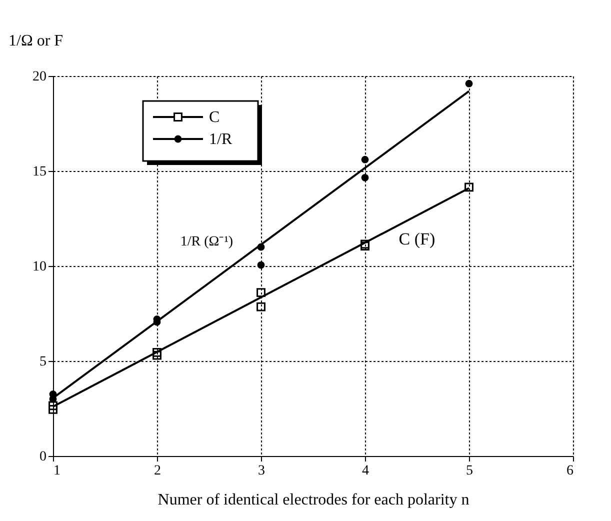 The width and height of the screenshot is (611, 521). Describe the element at coordinates (570, 471) in the screenshot. I see `x-tick-label: 6` at that location.